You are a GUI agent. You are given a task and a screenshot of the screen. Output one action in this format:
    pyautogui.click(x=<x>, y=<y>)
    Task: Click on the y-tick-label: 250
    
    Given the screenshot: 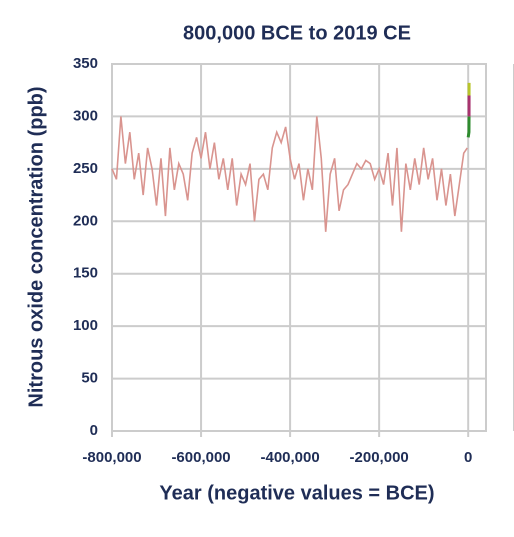 What is the action you would take?
    pyautogui.click(x=85, y=168)
    